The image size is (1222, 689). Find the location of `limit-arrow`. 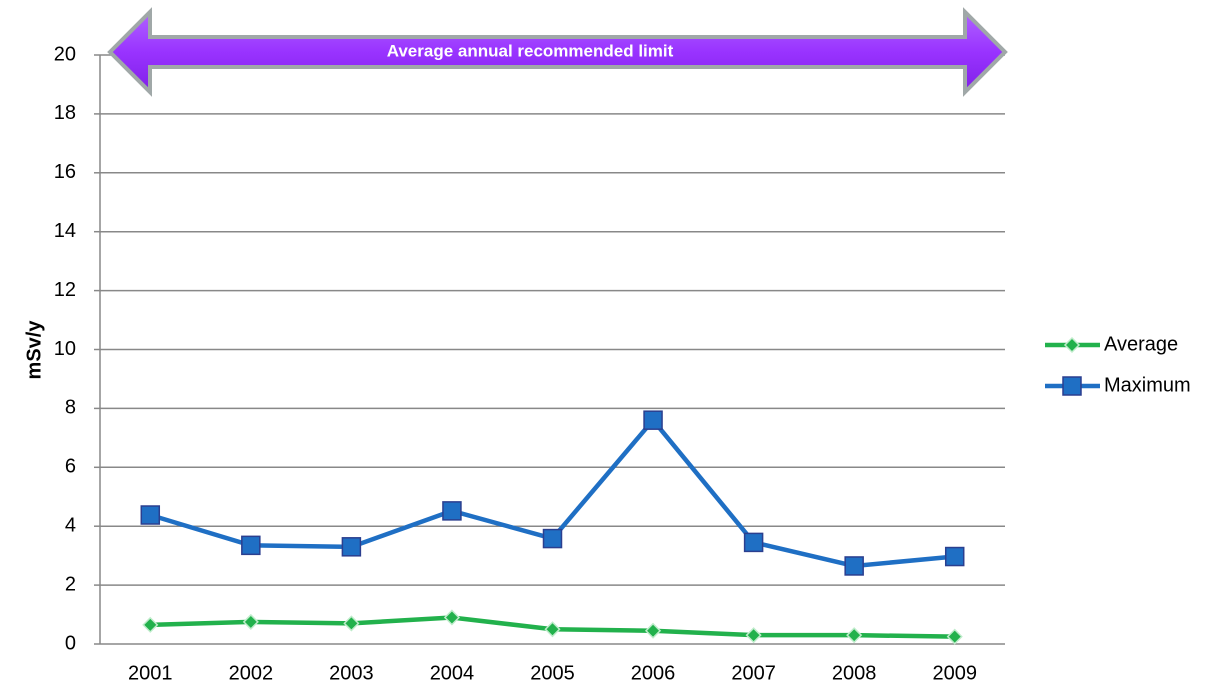

limit-arrow is located at coordinates (557, 52).